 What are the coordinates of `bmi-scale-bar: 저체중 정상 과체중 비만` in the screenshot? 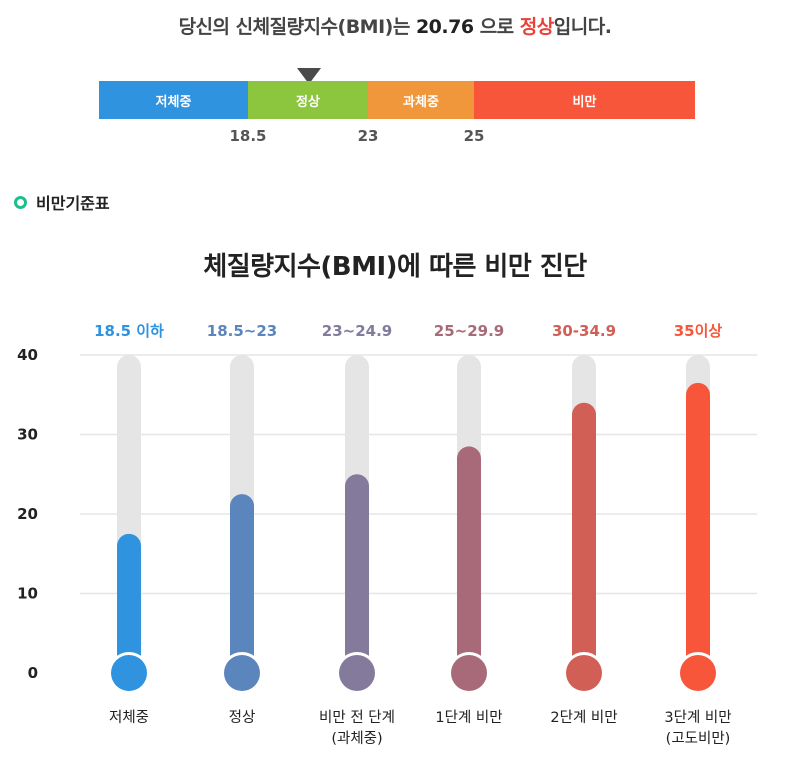 It's located at (397, 100).